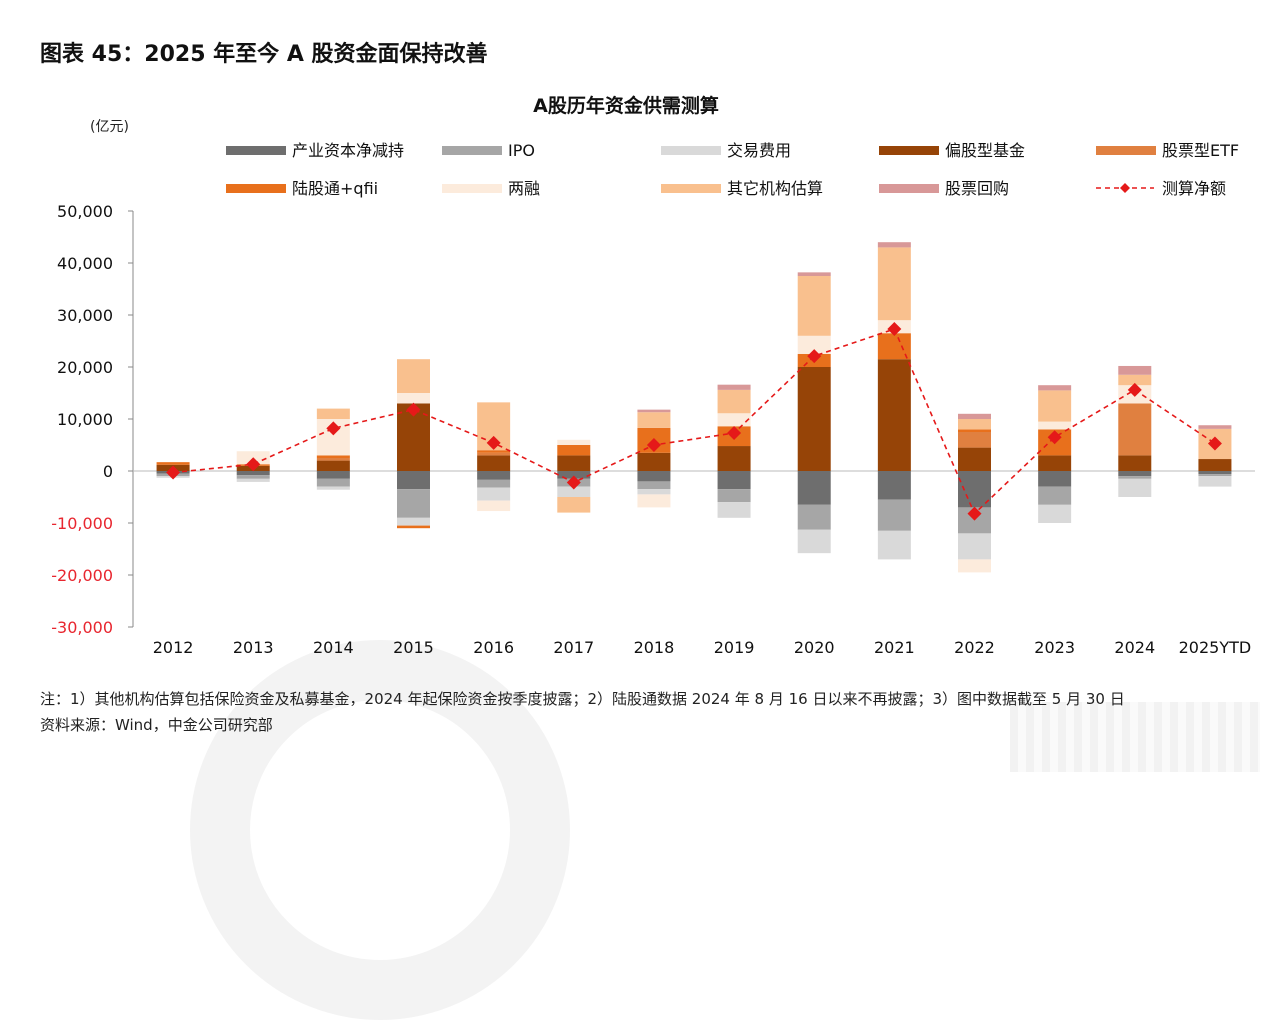 This screenshot has height=1020, width=1280. What do you see at coordinates (974, 647) in the screenshot?
I see `x-tick-label: 2022` at bounding box center [974, 647].